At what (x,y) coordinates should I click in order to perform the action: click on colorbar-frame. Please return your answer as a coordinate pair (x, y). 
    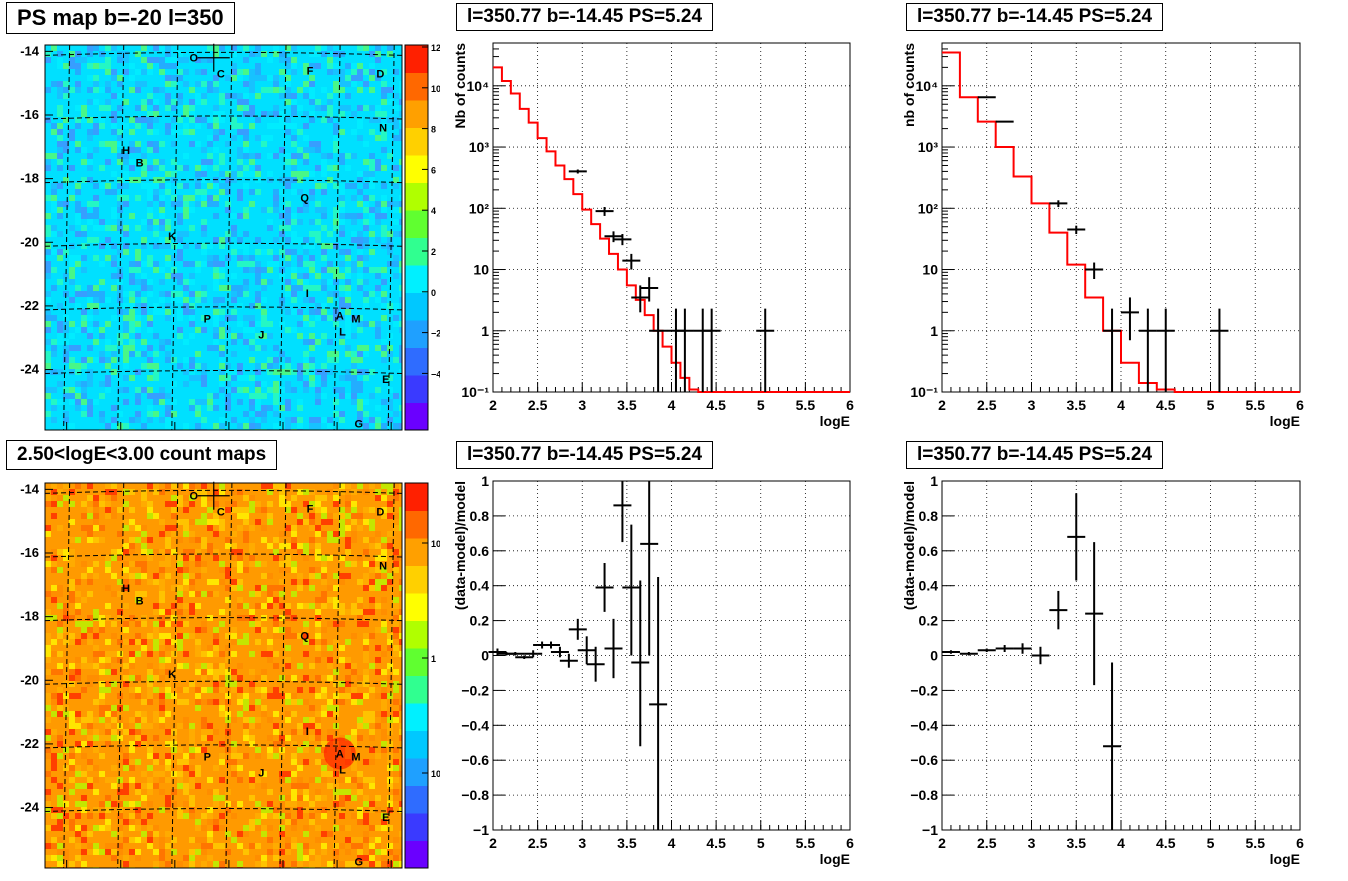
    Looking at the image, I should click on (416, 237).